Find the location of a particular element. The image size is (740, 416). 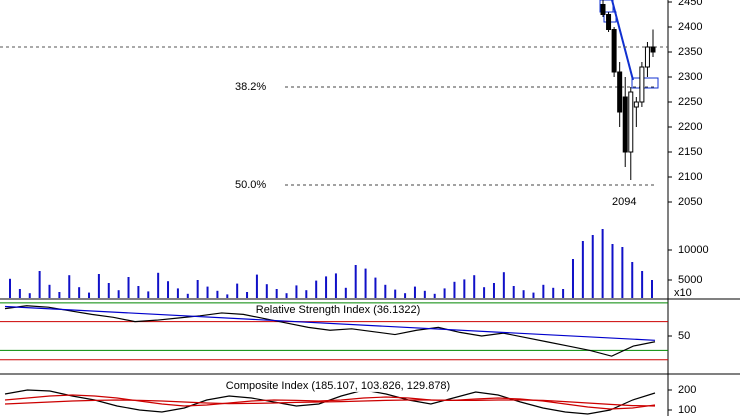

y-tick-label: 2150 is located at coordinates (690, 152).